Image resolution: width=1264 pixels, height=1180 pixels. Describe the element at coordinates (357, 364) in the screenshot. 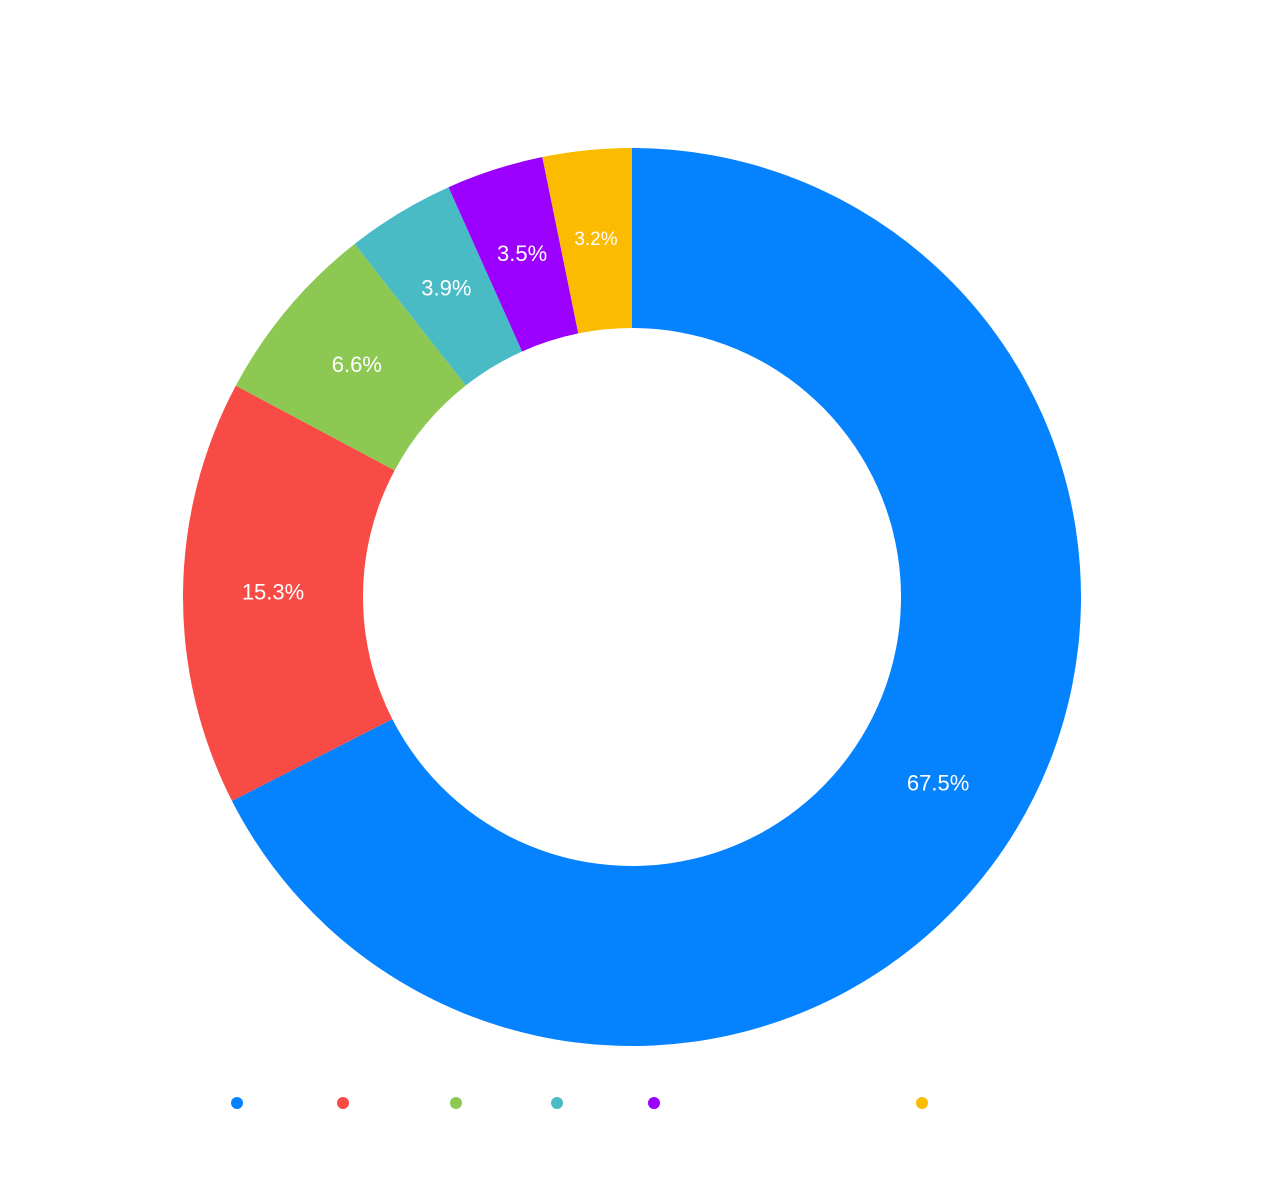

I see `data-label: 6.6%` at that location.